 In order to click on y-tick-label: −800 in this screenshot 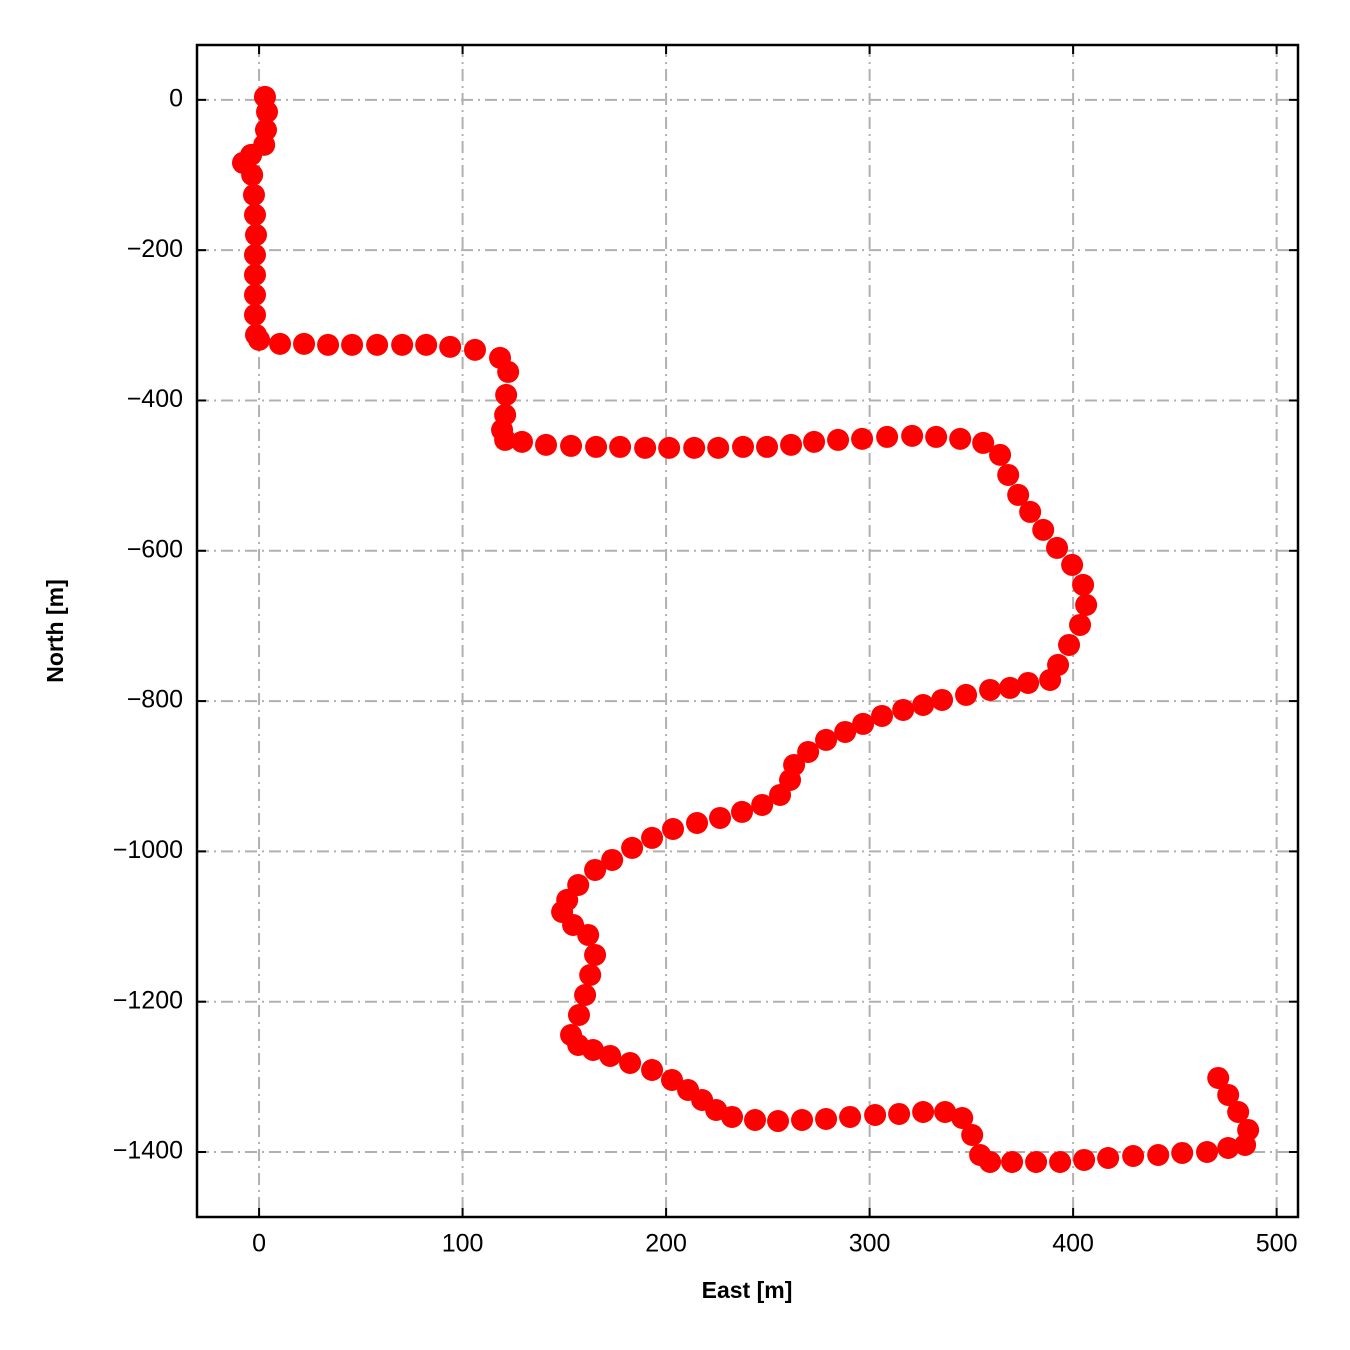, I will do `click(155, 700)`.